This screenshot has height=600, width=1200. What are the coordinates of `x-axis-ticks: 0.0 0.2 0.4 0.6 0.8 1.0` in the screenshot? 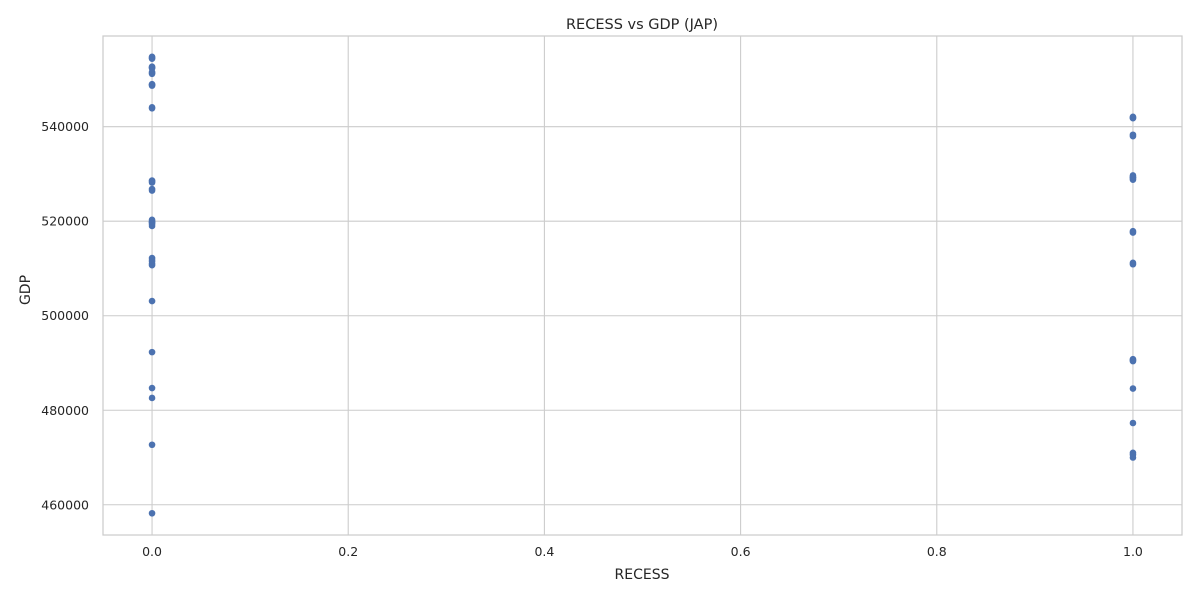 It's located at (642, 551).